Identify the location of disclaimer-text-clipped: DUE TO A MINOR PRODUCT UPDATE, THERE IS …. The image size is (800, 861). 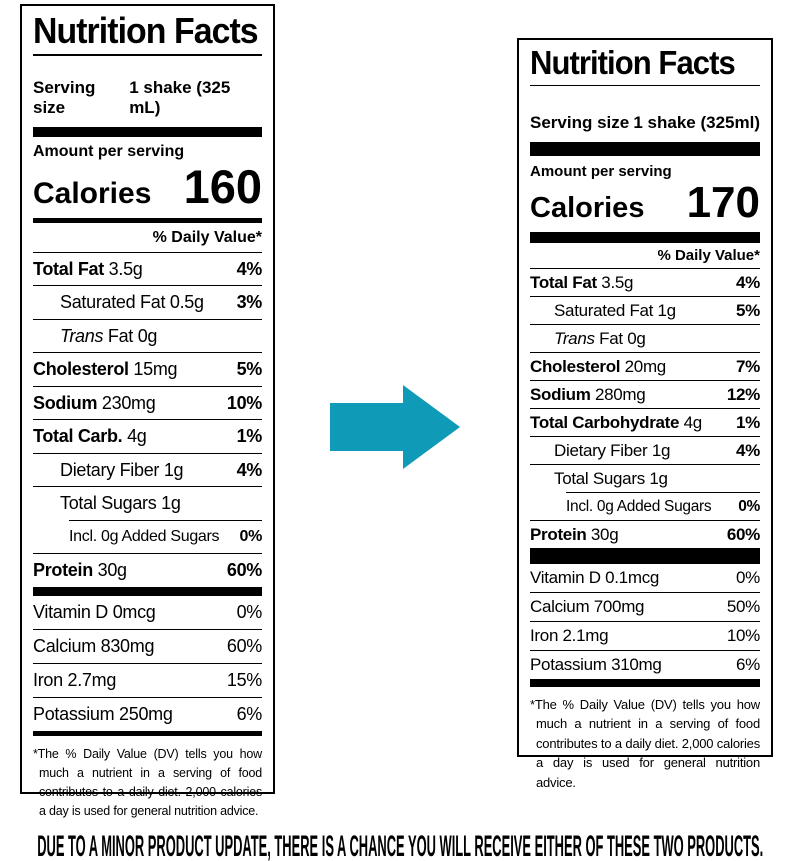
(400, 860).